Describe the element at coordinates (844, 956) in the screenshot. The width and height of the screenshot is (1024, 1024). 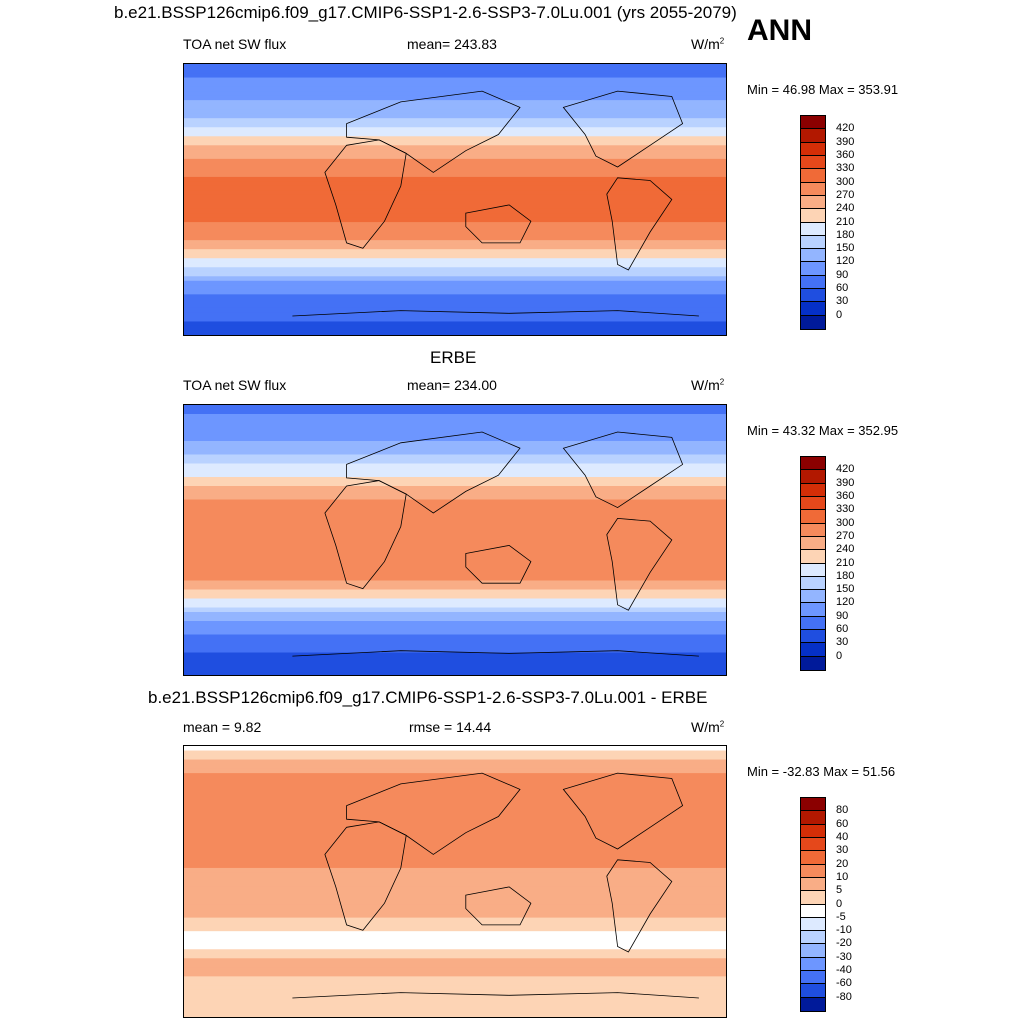
I see `colorbar-tick-label: -30` at that location.